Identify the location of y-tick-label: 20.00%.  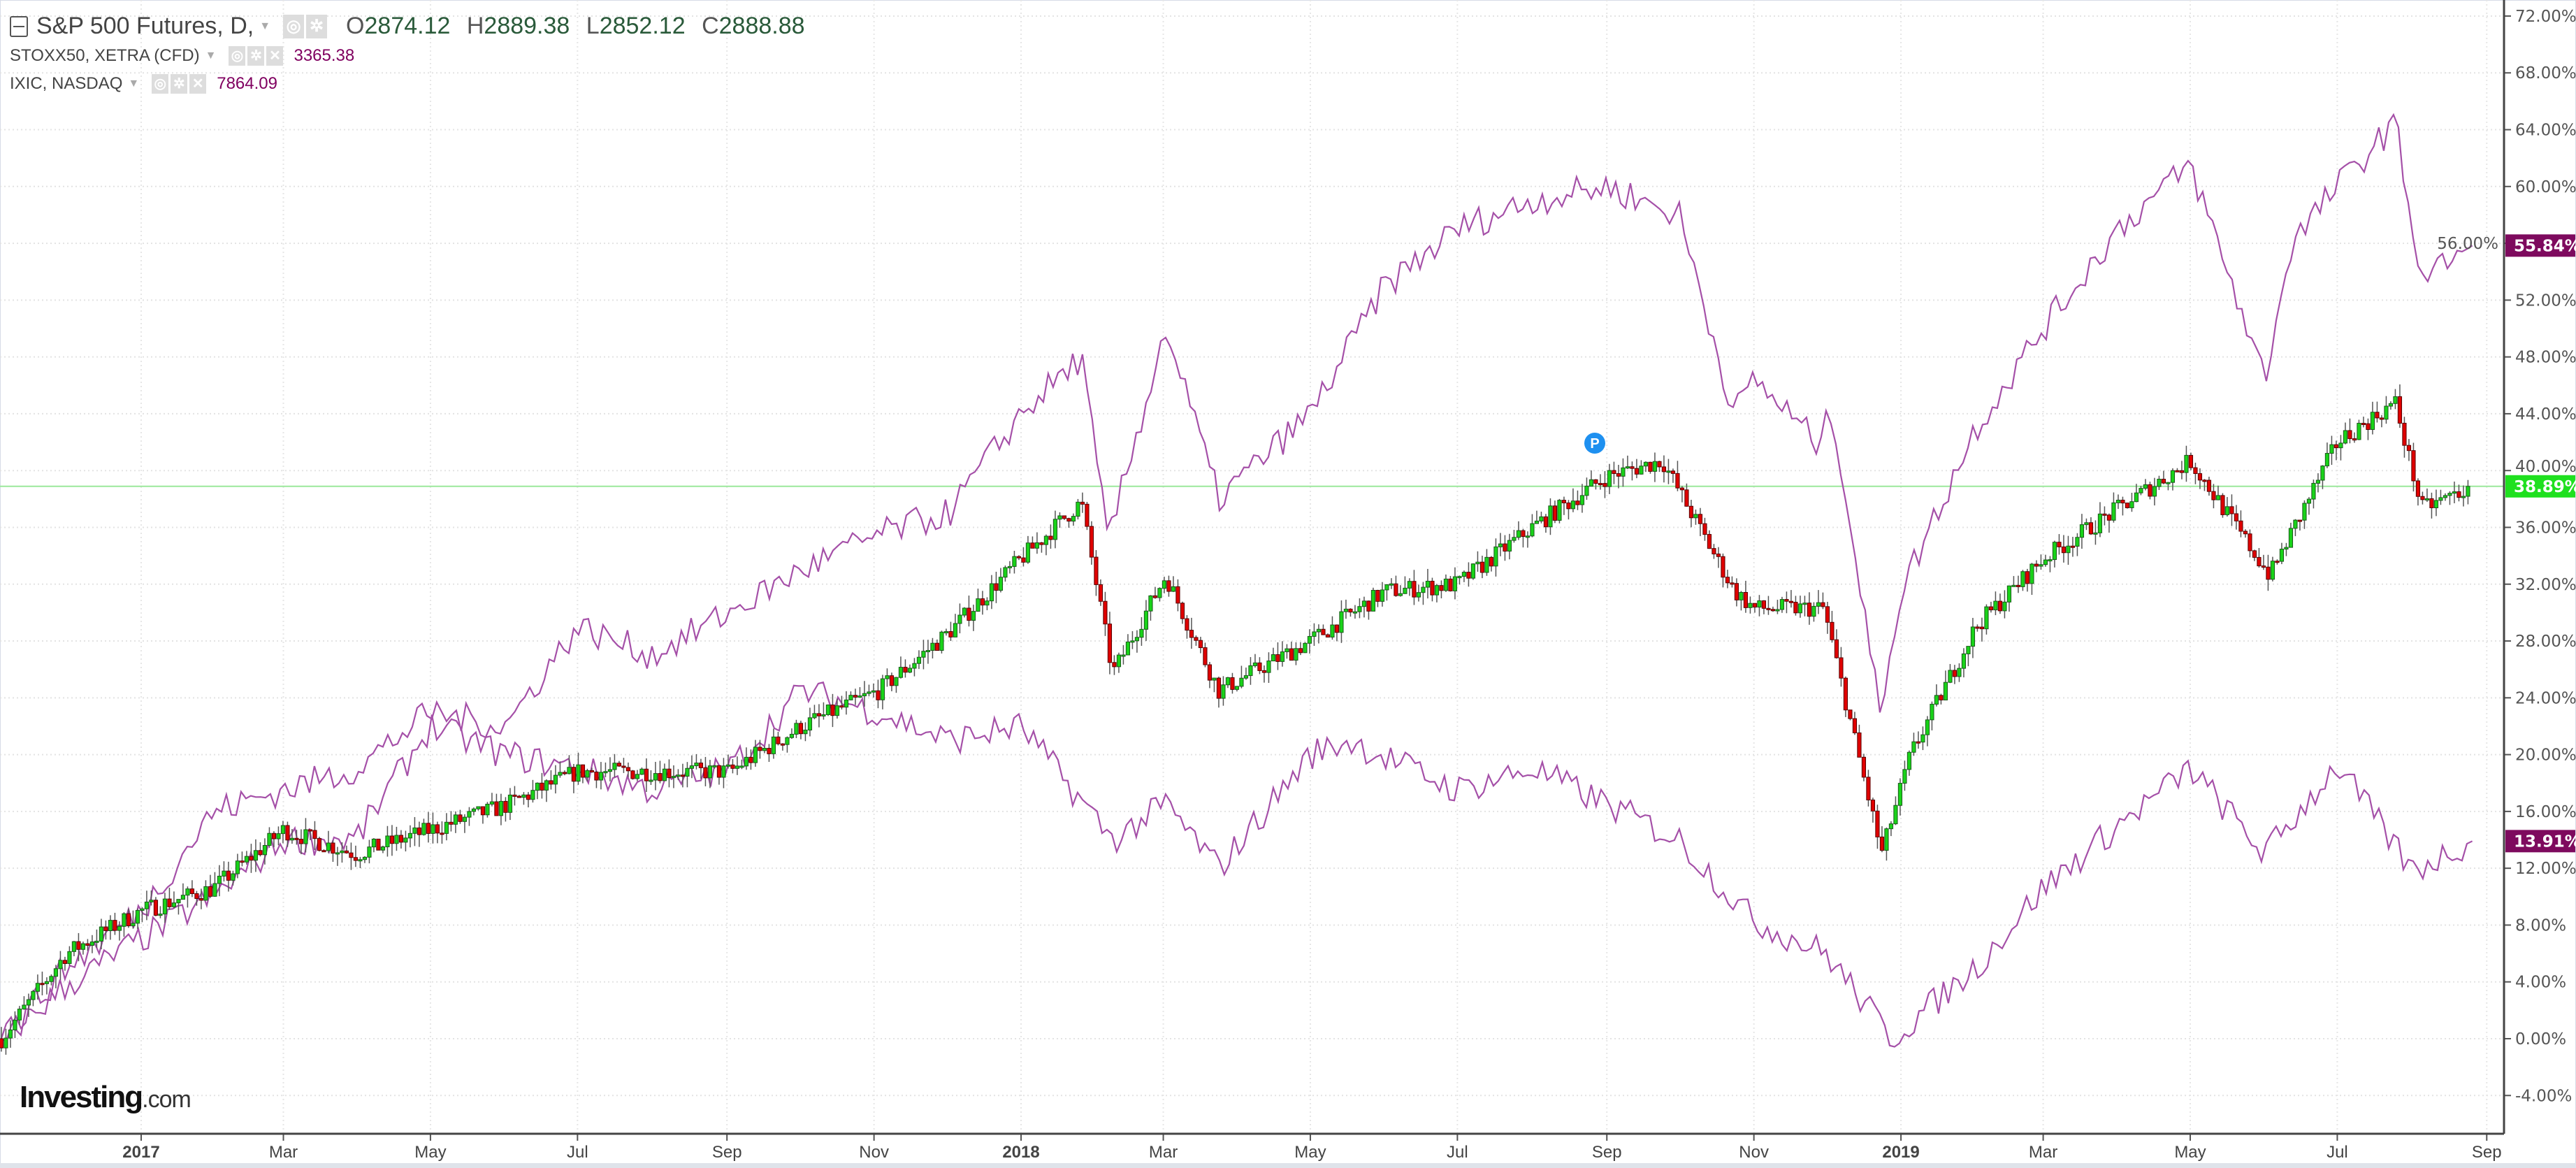
(2545, 756).